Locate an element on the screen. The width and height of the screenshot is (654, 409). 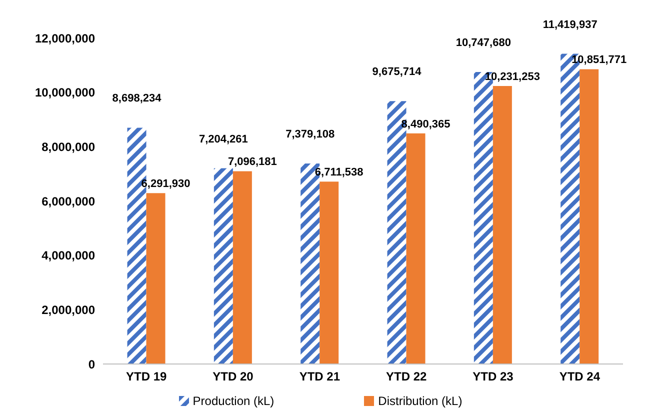
y-tick-label: 4,000,000 is located at coordinates (69, 255).